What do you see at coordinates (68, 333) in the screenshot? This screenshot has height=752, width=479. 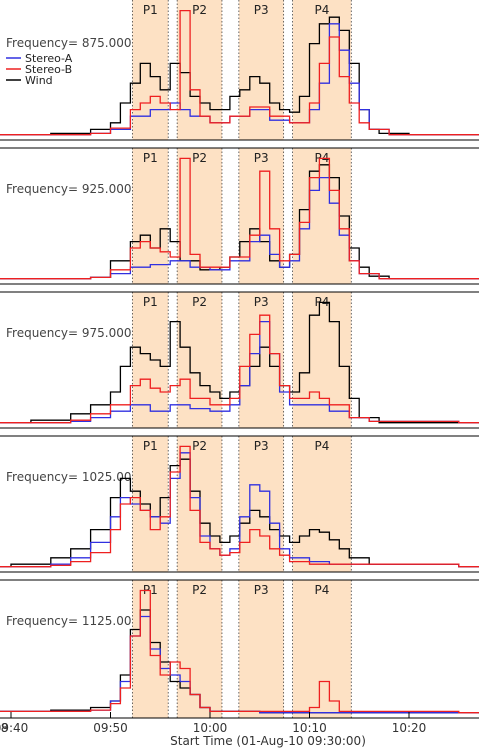 I see `frequency-label: Frequency= 975.000` at bounding box center [68, 333].